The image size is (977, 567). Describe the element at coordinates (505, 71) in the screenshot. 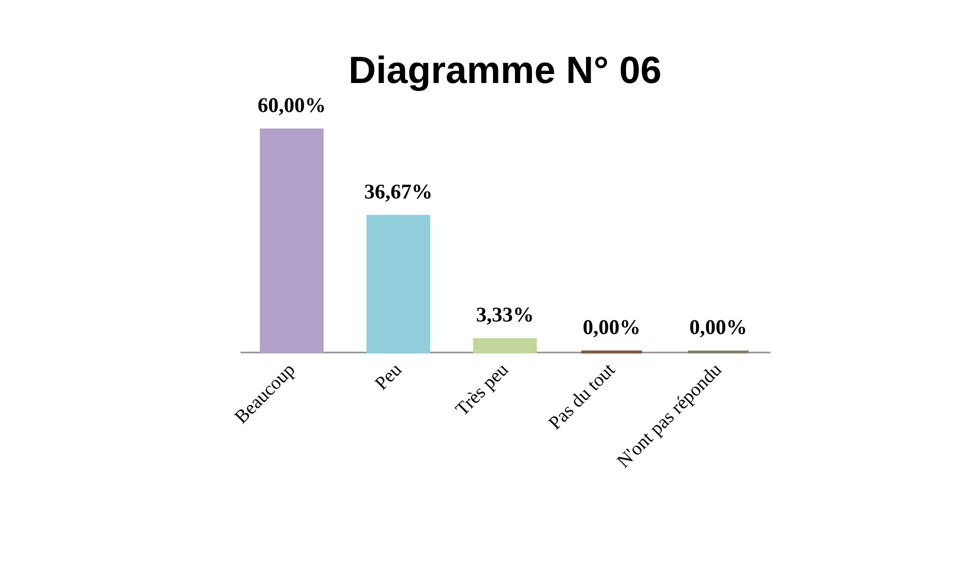

I see `chart-title: Diagramme N° 06` at that location.